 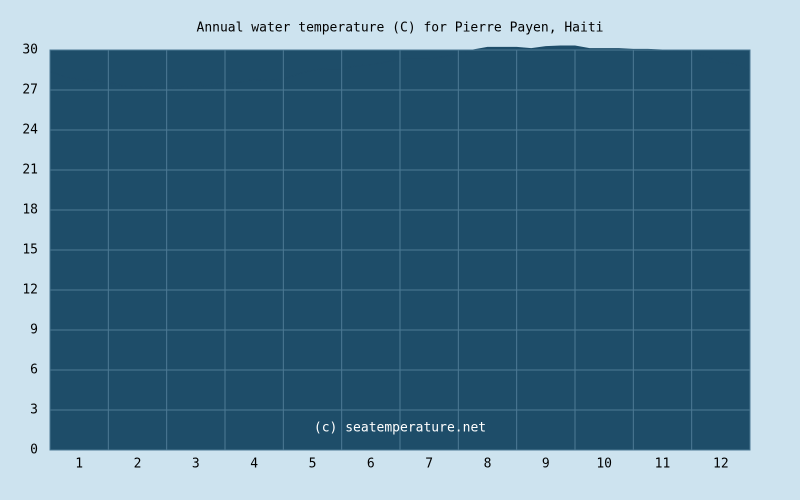 What do you see at coordinates (546, 464) in the screenshot?
I see `x-tick-label: 9` at bounding box center [546, 464].